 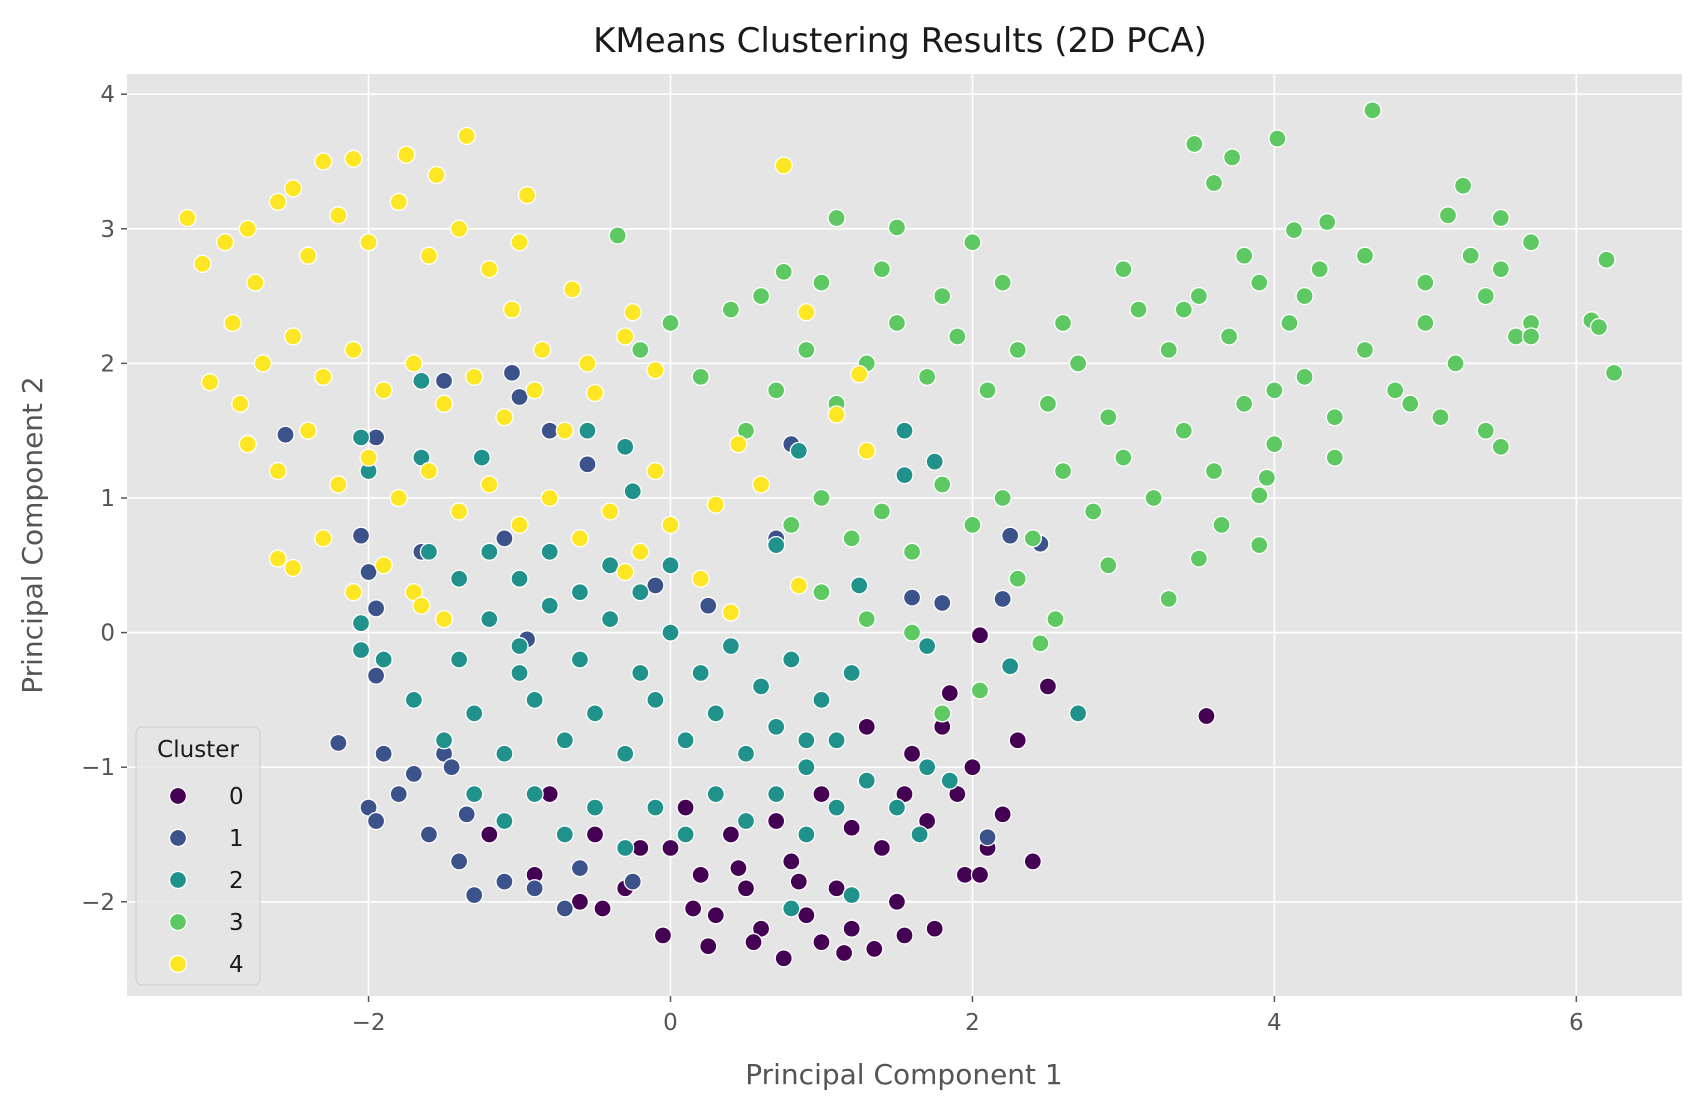 I want to click on y-tick-label: 0, so click(x=107, y=634).